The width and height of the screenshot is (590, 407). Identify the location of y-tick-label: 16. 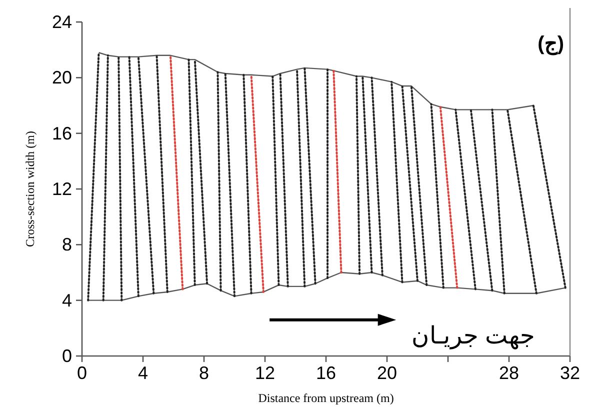
(62, 133).